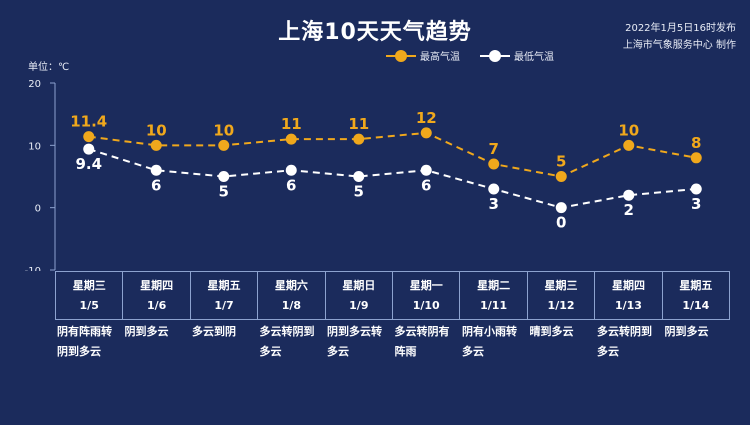 The height and width of the screenshot is (425, 750). I want to click on date-cell: 星期二 1/11, so click(492, 295).